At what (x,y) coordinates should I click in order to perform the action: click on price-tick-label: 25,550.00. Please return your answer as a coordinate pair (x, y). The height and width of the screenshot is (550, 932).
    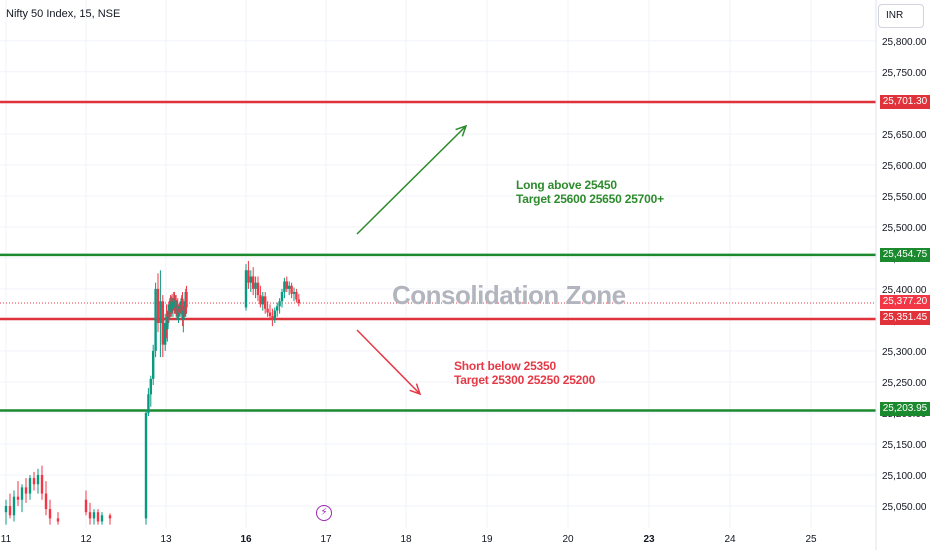
    Looking at the image, I should click on (904, 197).